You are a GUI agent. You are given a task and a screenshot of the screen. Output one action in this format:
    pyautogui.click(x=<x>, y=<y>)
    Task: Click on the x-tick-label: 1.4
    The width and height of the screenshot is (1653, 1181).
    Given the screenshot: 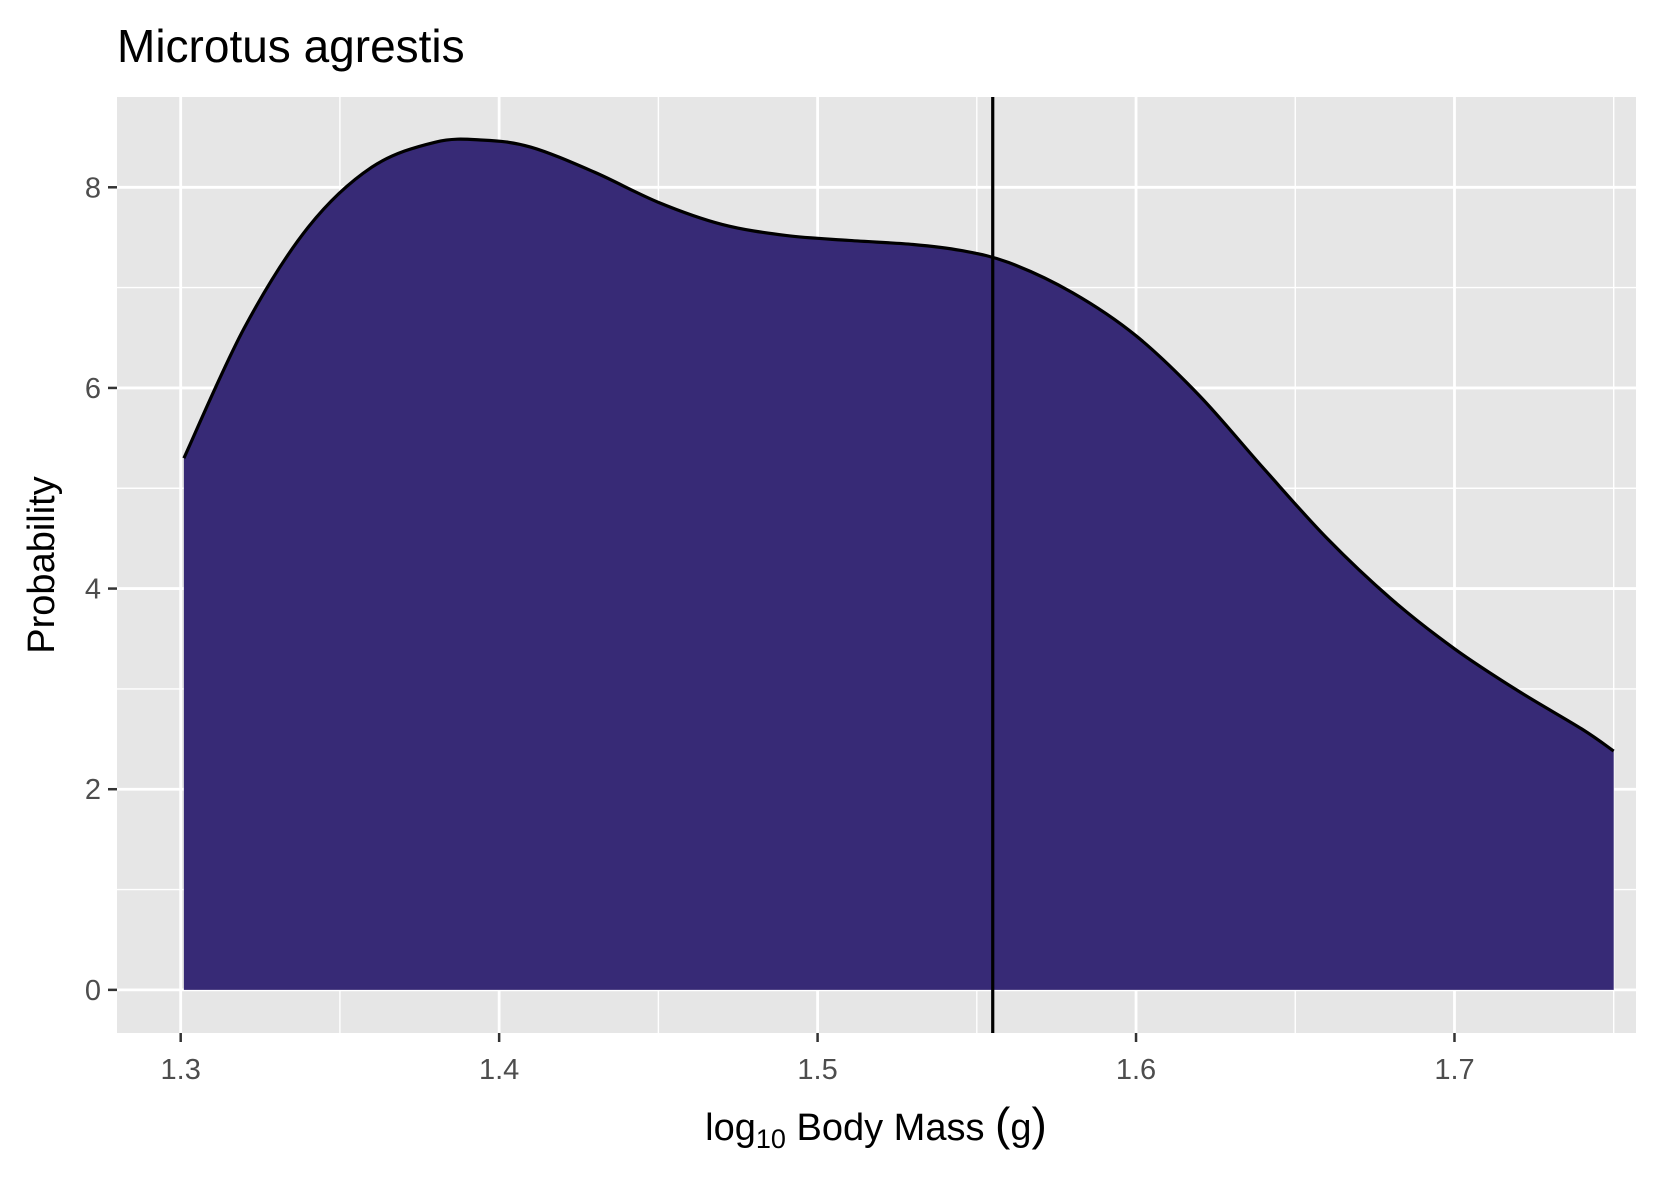 What is the action you would take?
    pyautogui.click(x=499, y=1070)
    